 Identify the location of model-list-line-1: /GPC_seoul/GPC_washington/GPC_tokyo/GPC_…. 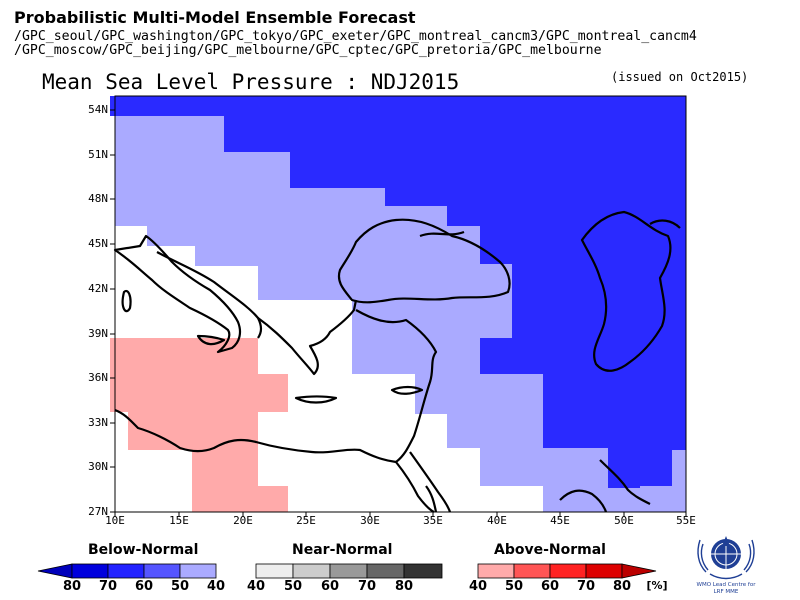
(355, 36).